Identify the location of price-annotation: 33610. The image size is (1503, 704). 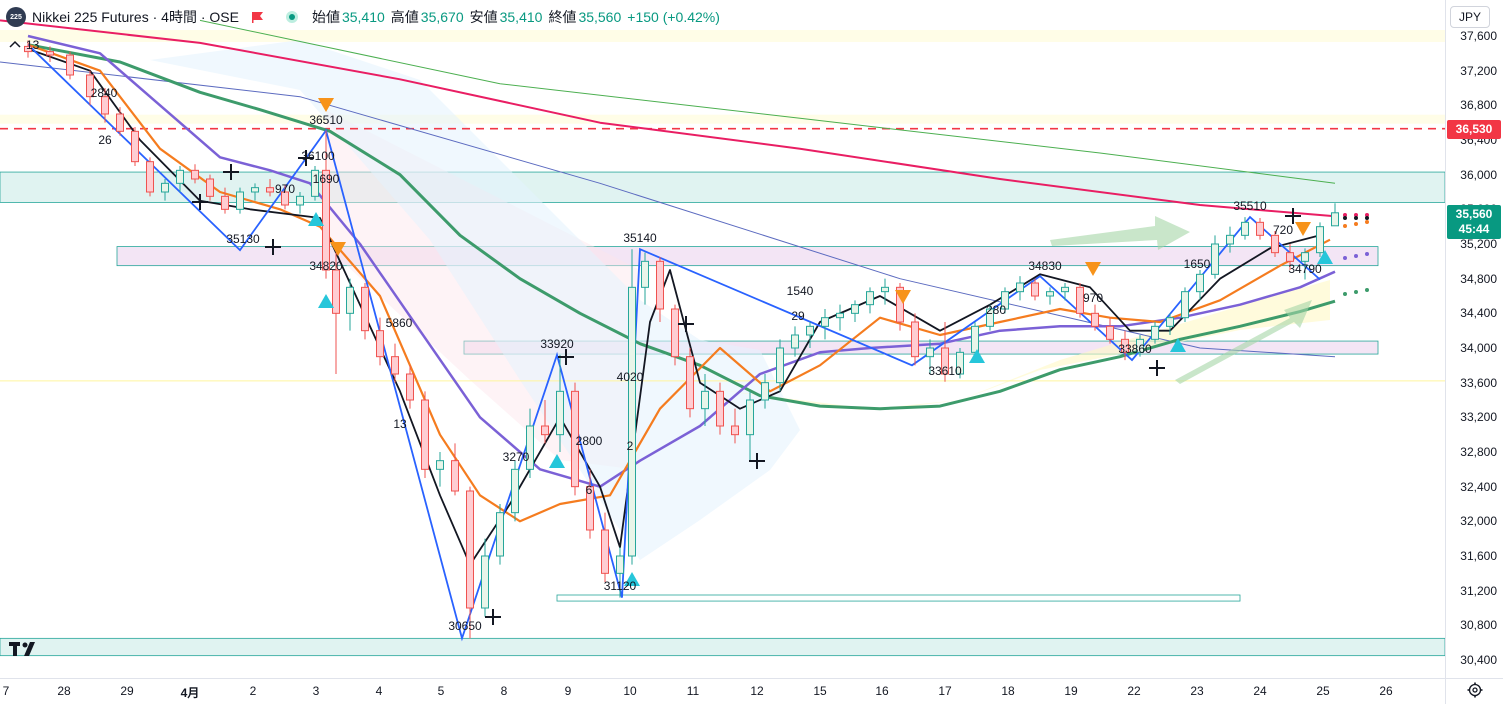
(945, 371).